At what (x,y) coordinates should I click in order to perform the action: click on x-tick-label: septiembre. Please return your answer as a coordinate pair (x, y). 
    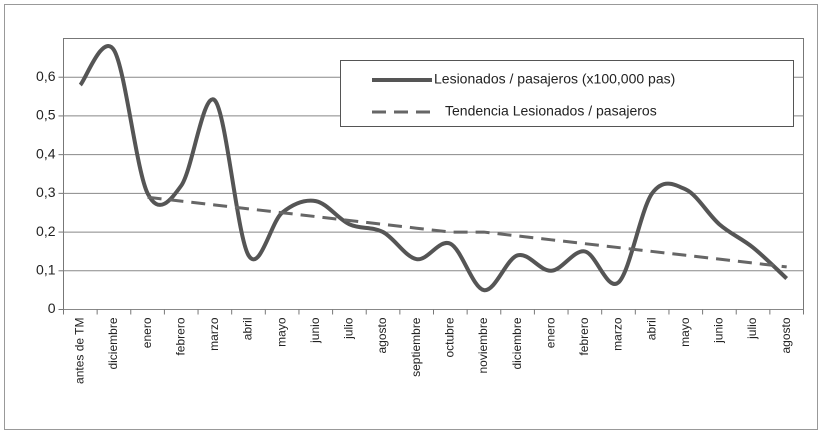
    Looking at the image, I should click on (416, 347).